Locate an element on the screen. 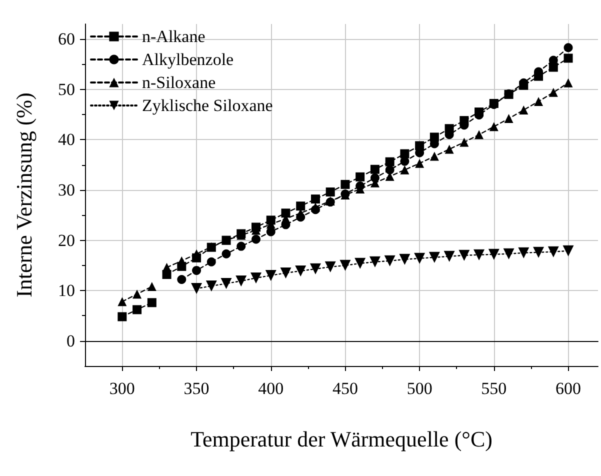 This screenshot has height=476, width=601. legend-label: Alkylbenzole is located at coordinates (188, 59).